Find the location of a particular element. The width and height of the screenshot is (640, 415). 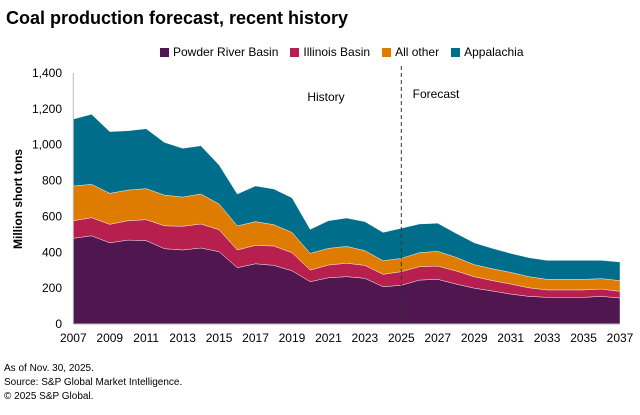

x-tick-label: 2007 is located at coordinates (73, 338).